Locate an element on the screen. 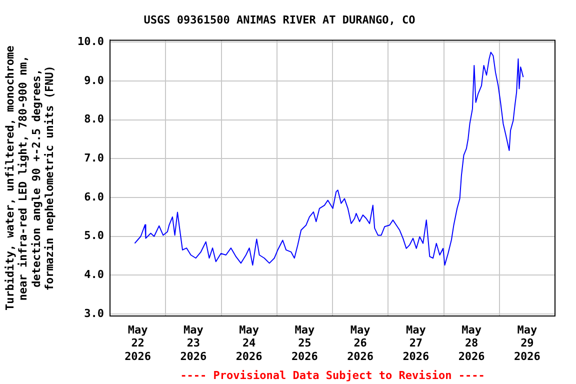 This screenshot has height=384, width=576. y-tick-label: 3.0 is located at coordinates (94, 313).